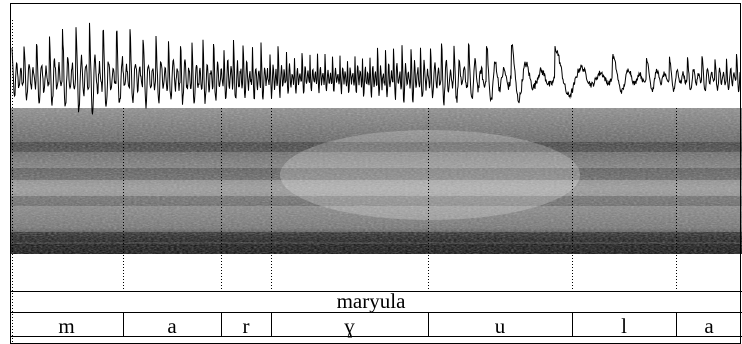  I want to click on word-label: maryula, so click(371, 301).